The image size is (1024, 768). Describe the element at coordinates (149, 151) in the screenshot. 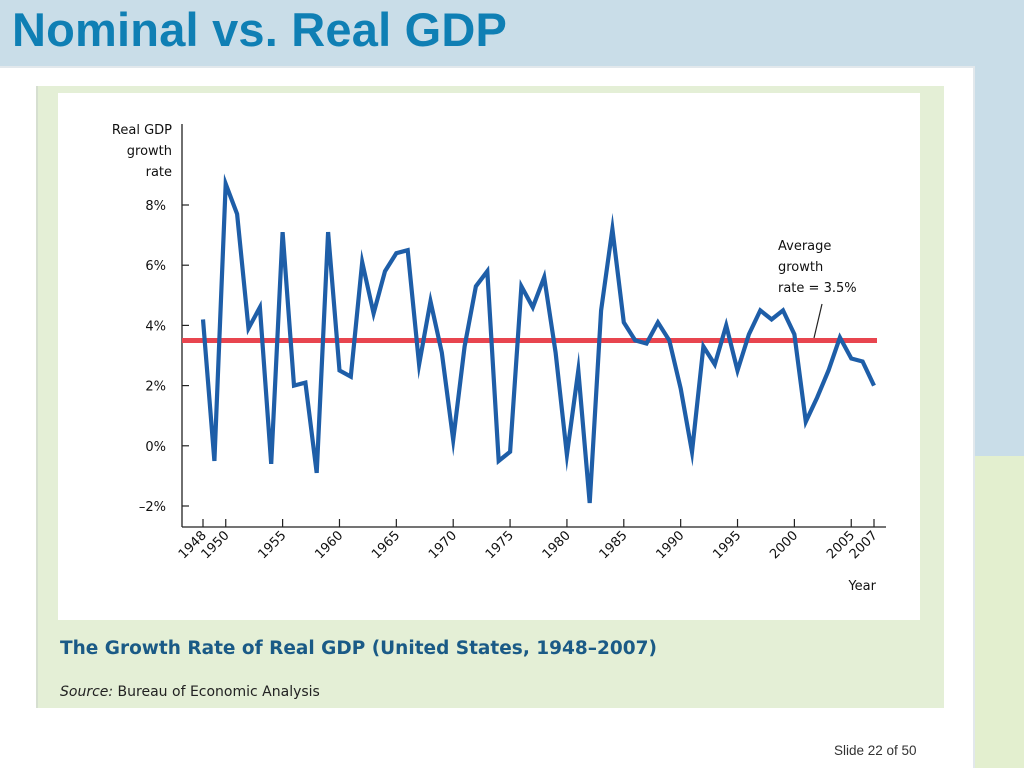

I see `y-axis-title-line: growth` at that location.